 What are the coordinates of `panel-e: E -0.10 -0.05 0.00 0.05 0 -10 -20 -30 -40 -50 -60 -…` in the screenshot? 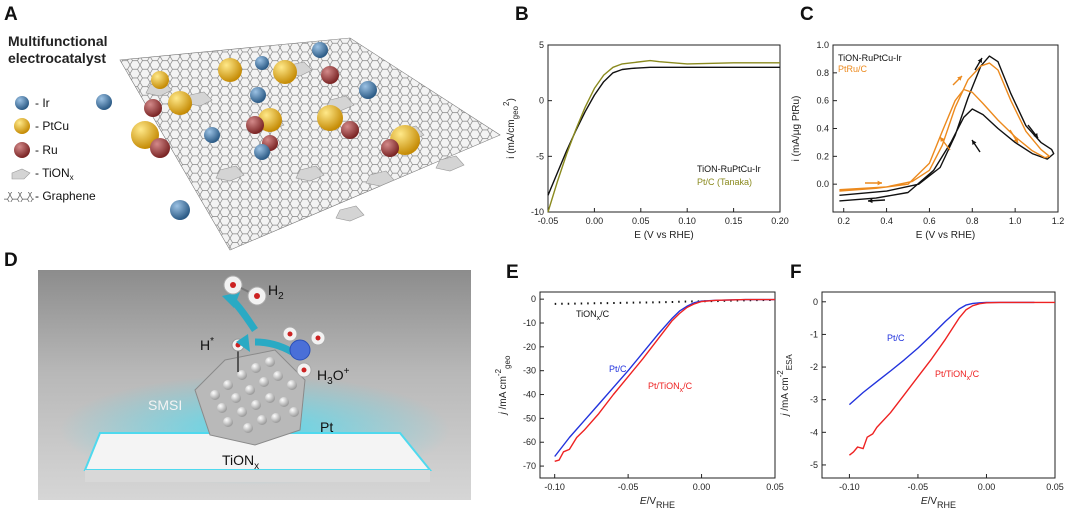 It's located at (639, 386).